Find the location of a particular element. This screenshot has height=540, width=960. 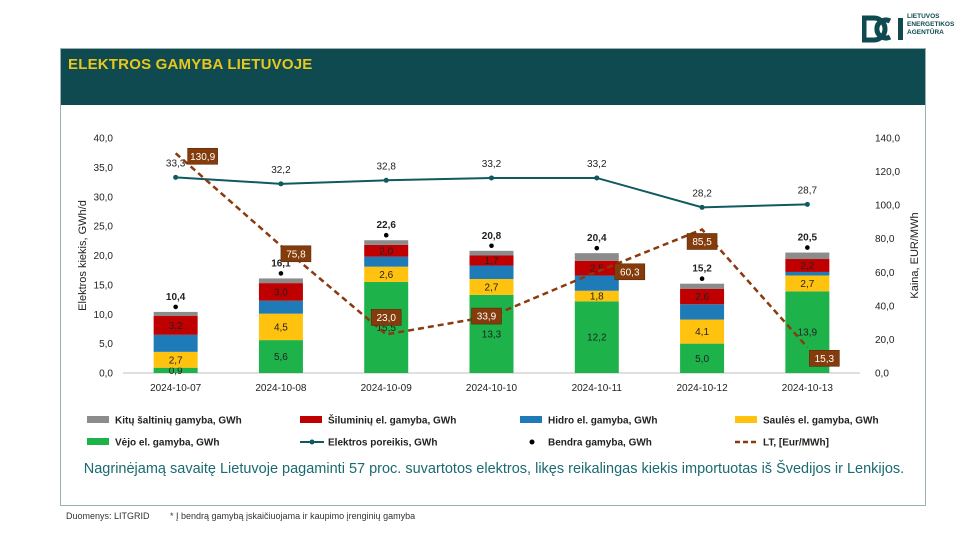

bar-value-label: 2,2 is located at coordinates (807, 266).